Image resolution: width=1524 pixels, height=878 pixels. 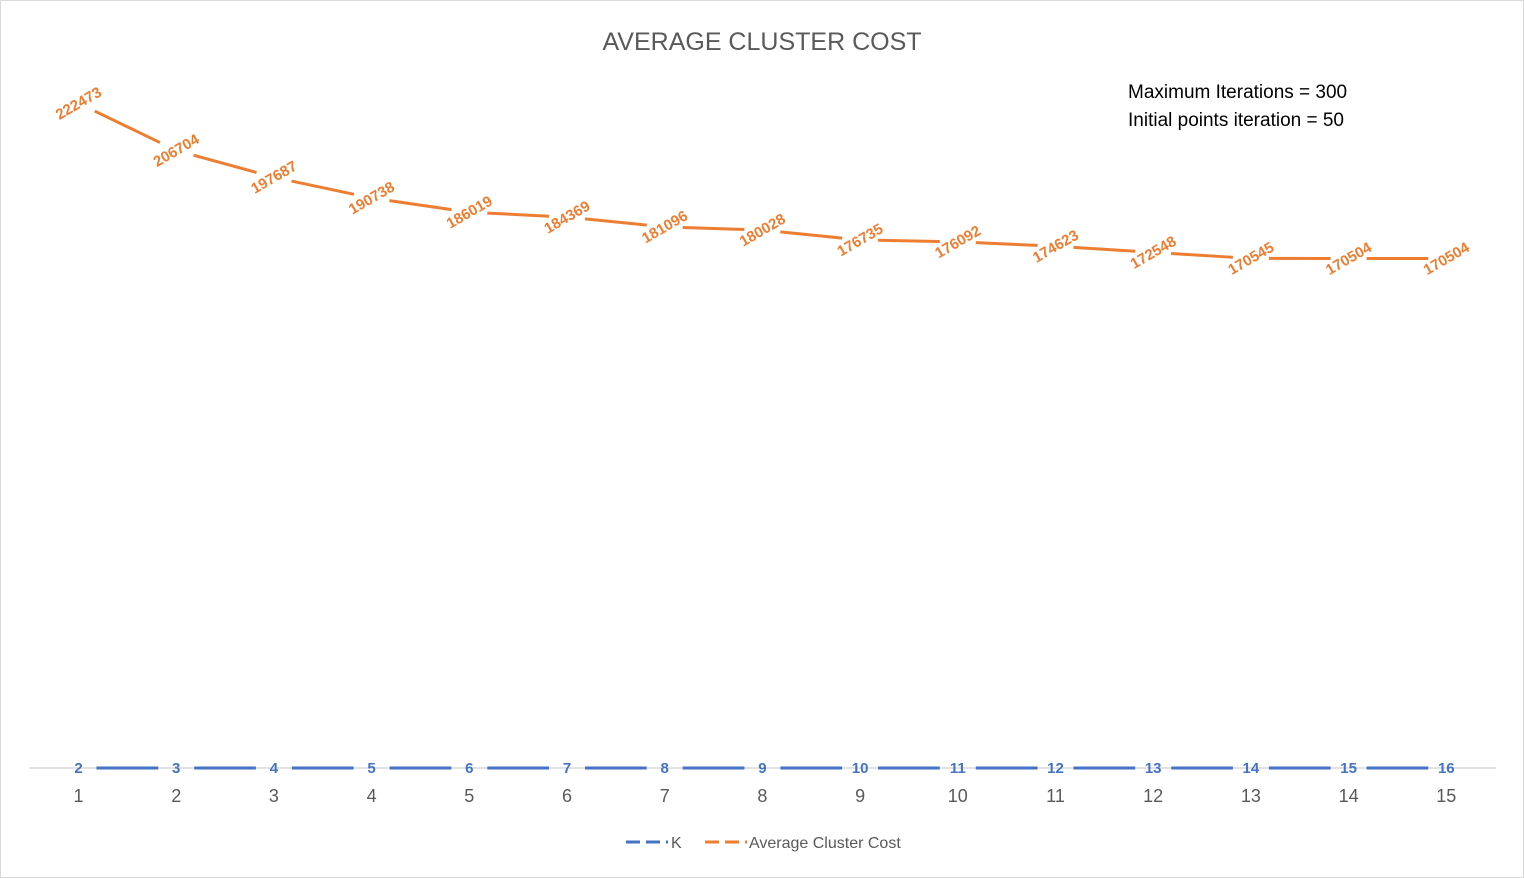 I want to click on k-data-label: 11, so click(x=958, y=768).